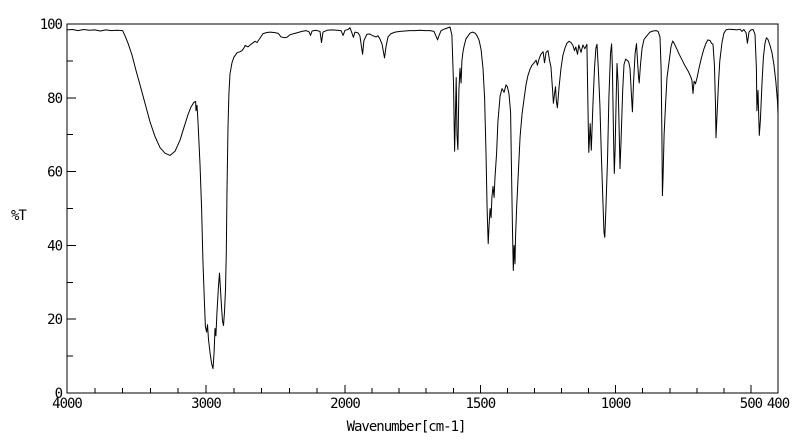 This screenshot has height=441, width=800. What do you see at coordinates (345, 404) in the screenshot?
I see `x-tick-label-2000: 2000` at bounding box center [345, 404].